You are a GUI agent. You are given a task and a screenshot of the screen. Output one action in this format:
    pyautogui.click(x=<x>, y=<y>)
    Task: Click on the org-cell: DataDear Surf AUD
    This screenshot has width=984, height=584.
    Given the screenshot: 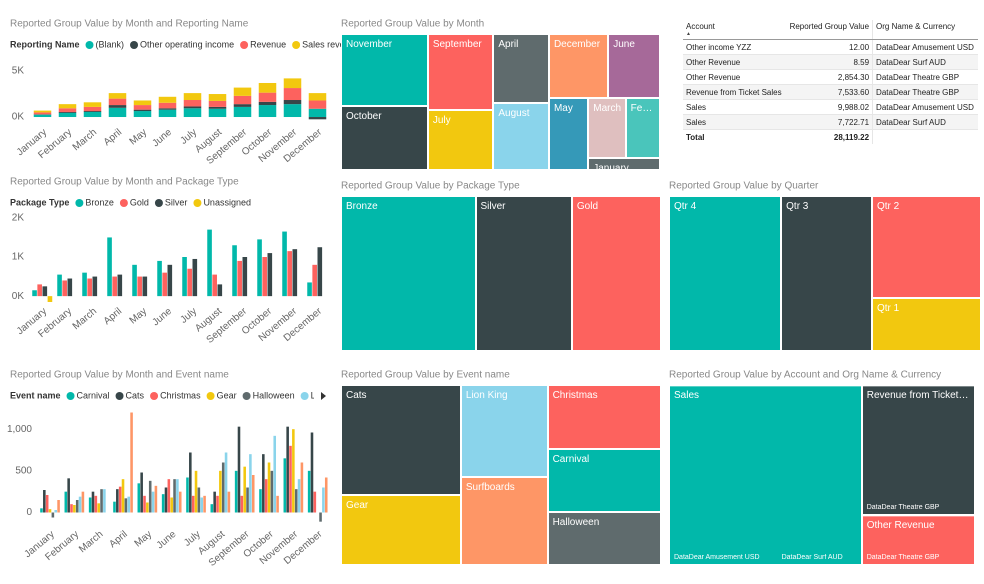 What is the action you would take?
    pyautogui.click(x=925, y=62)
    